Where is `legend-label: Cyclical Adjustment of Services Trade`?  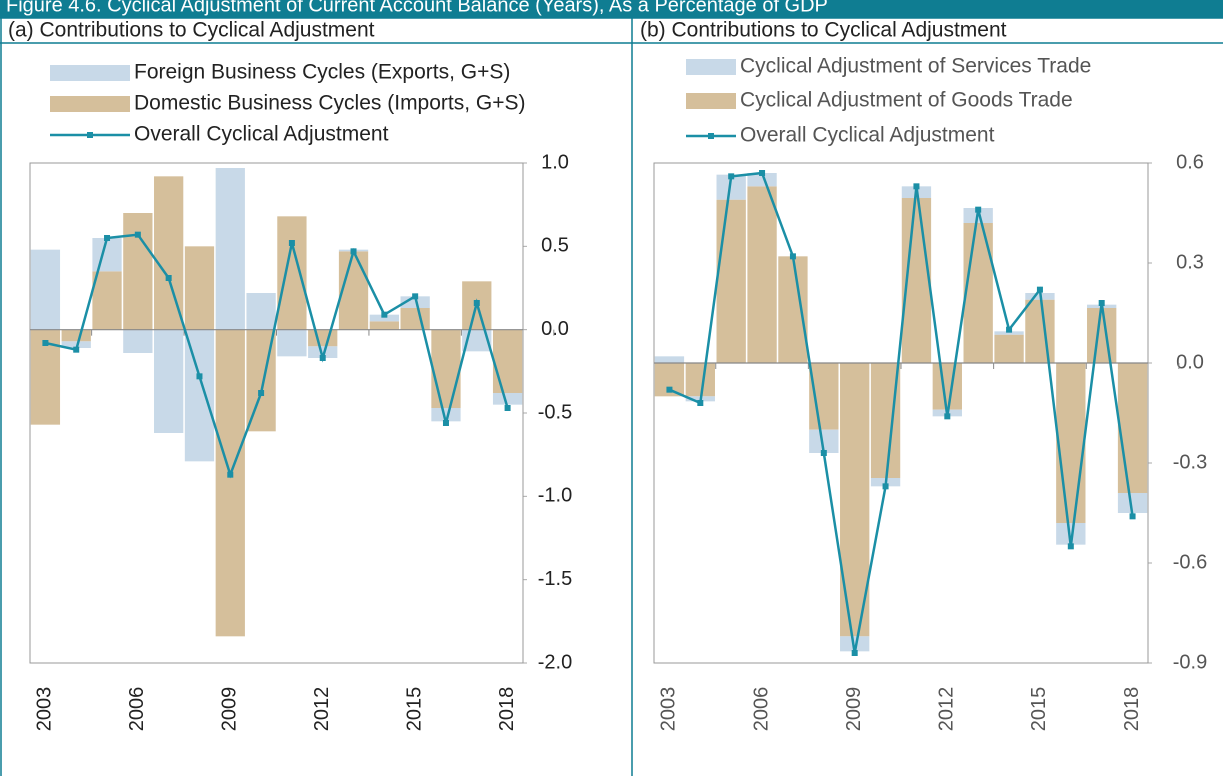
legend-label: Cyclical Adjustment of Services Trade is located at coordinates (915, 66).